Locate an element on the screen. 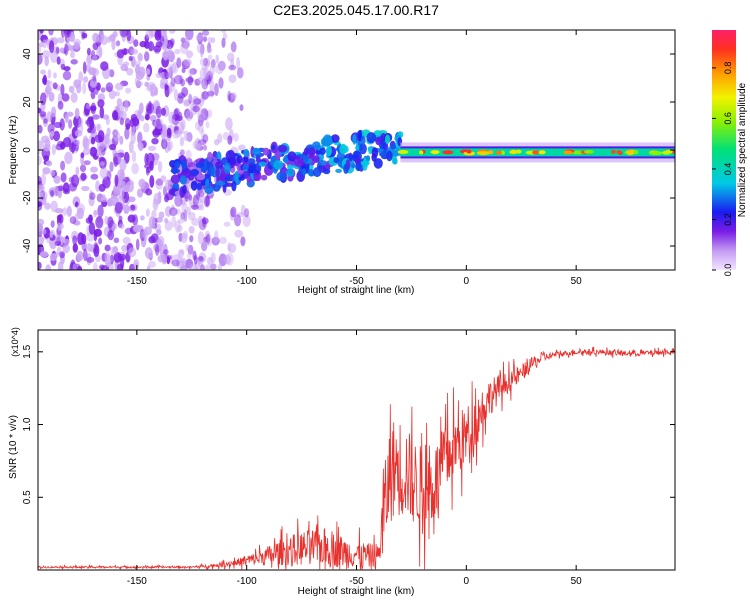  colorbar-ticks: 0.0 0.2 0.4 0.6 0.8 is located at coordinates (722, 169).